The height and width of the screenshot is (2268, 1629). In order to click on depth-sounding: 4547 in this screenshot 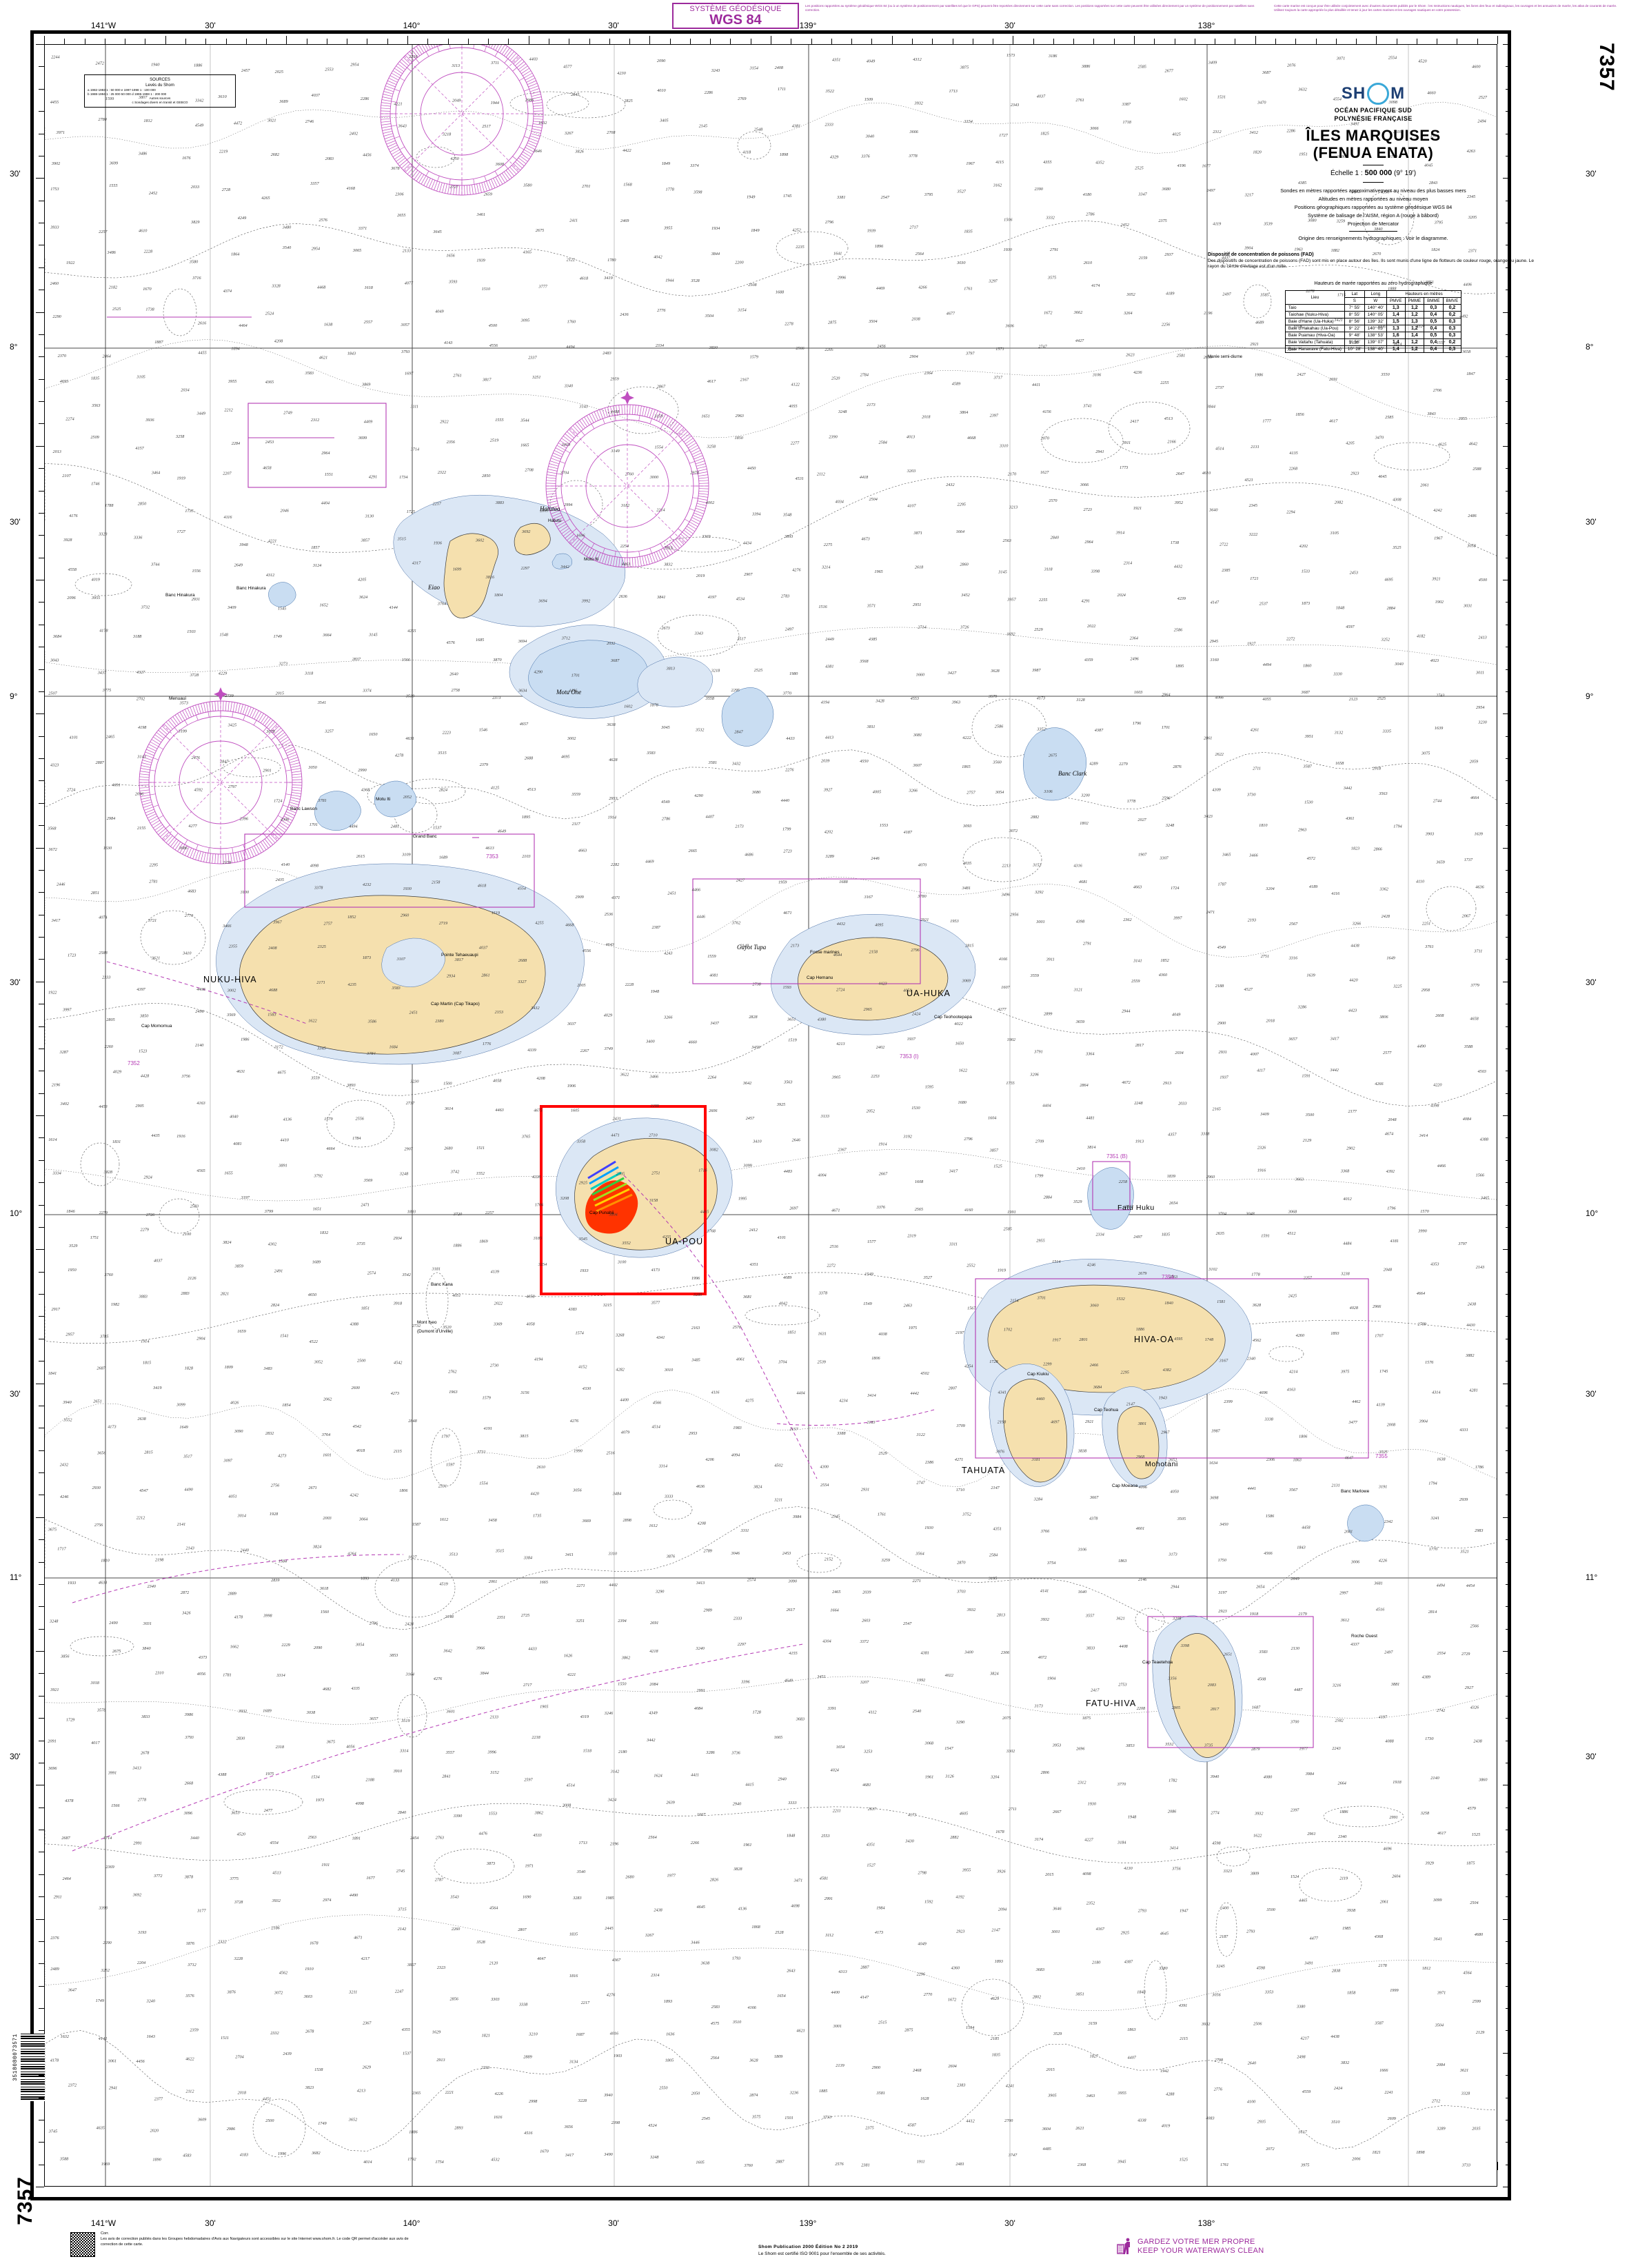, I will do `click(143, 1490)`.